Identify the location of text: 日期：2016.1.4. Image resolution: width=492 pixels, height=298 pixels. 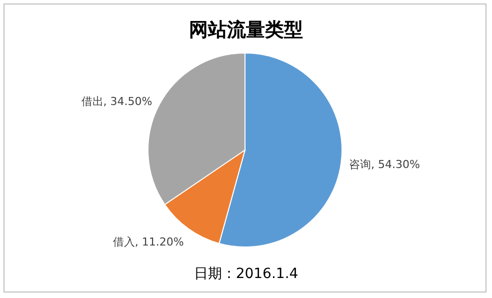
(246, 274).